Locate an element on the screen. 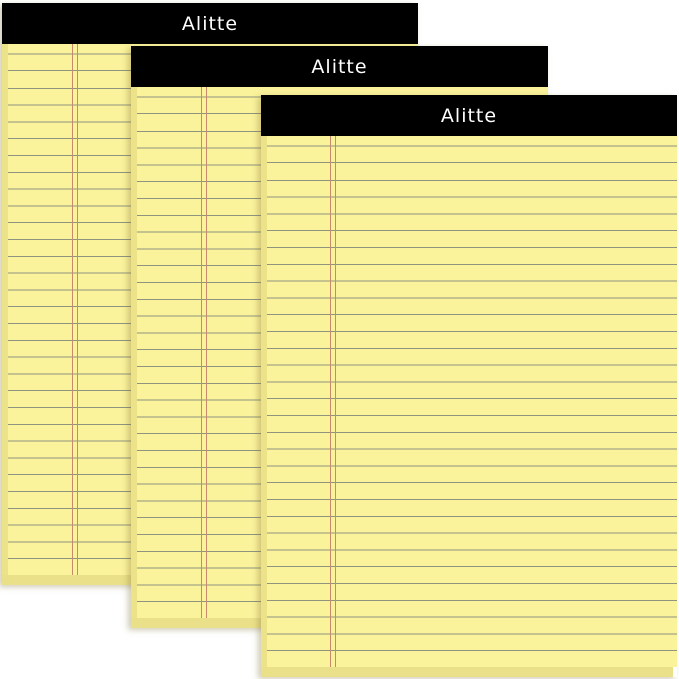 Image resolution: width=679 pixels, height=679 pixels. pad-edge is located at coordinates (467, 672).